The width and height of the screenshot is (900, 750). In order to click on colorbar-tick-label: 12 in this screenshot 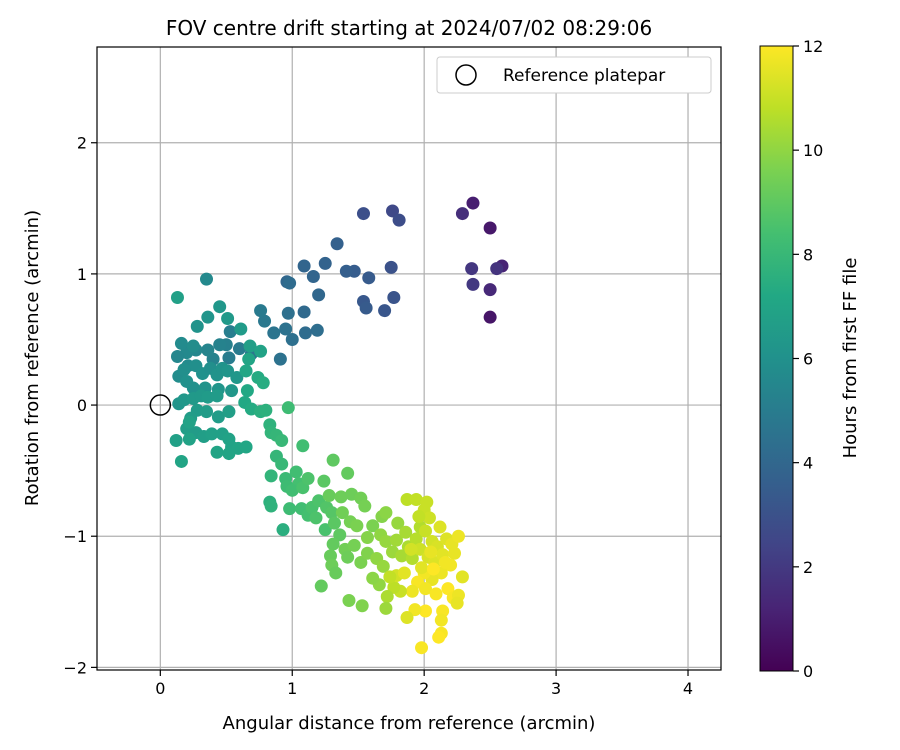, I will do `click(813, 46)`.